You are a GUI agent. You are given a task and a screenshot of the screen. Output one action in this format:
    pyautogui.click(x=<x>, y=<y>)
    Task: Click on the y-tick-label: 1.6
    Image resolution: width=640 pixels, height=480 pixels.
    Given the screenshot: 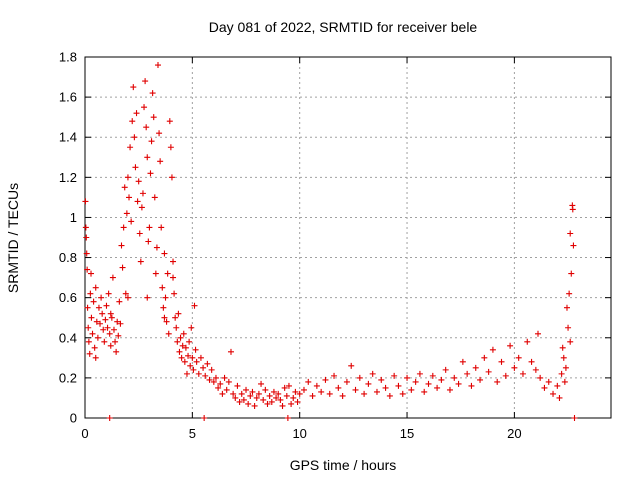 What is the action you would take?
    pyautogui.click(x=68, y=97)
    